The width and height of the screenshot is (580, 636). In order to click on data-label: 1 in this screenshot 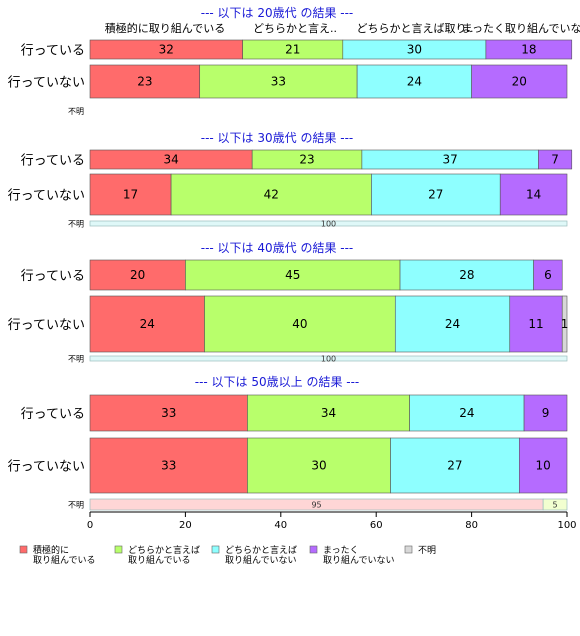, I will do `click(565, 324)`.